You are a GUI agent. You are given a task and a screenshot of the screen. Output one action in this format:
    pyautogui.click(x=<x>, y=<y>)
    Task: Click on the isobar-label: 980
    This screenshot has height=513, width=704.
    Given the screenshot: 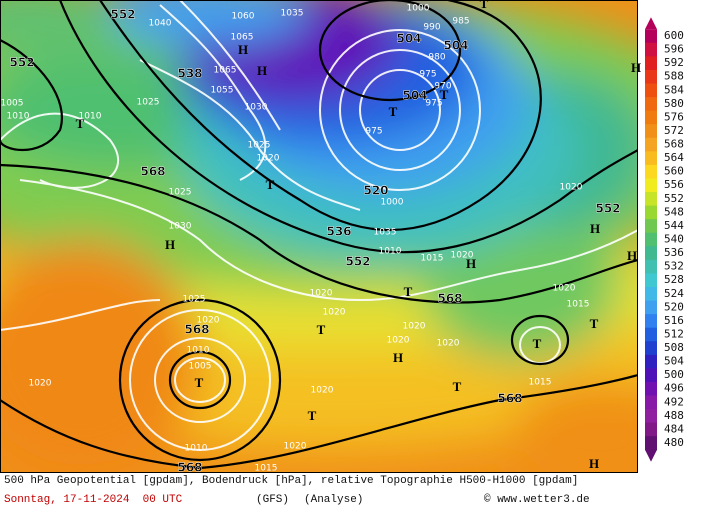 What is the action you would take?
    pyautogui.click(x=436, y=58)
    